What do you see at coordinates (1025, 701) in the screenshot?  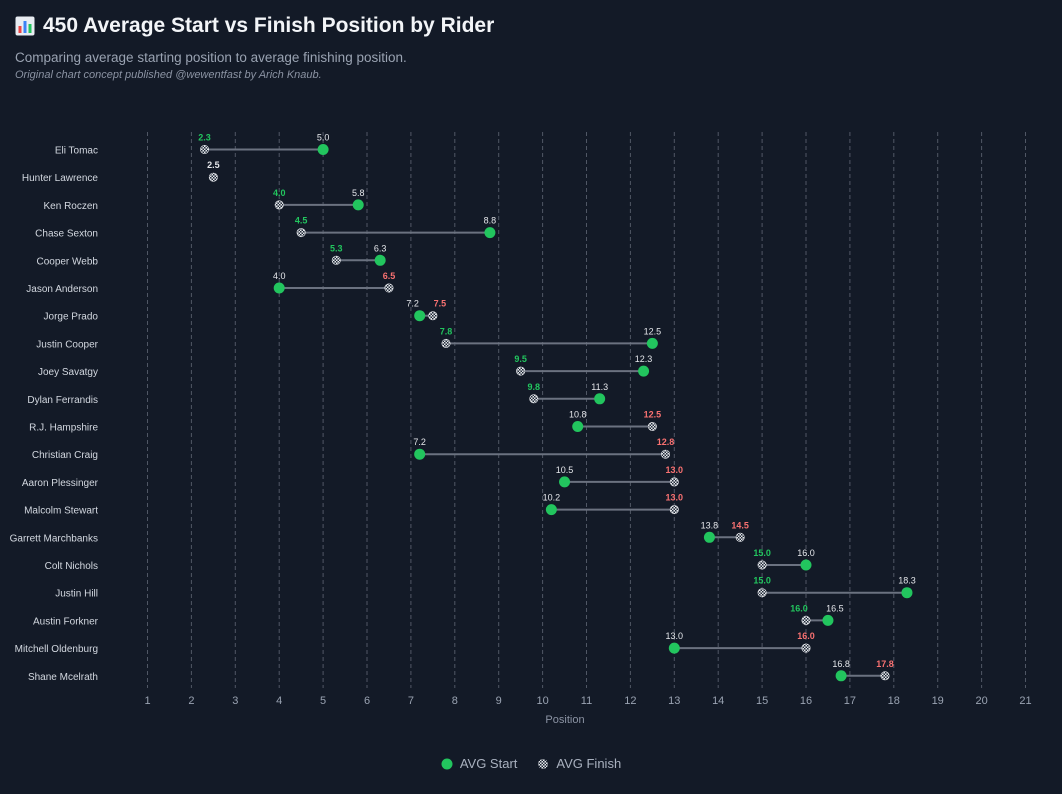 I see `x-tick-label: 21` at bounding box center [1025, 701].